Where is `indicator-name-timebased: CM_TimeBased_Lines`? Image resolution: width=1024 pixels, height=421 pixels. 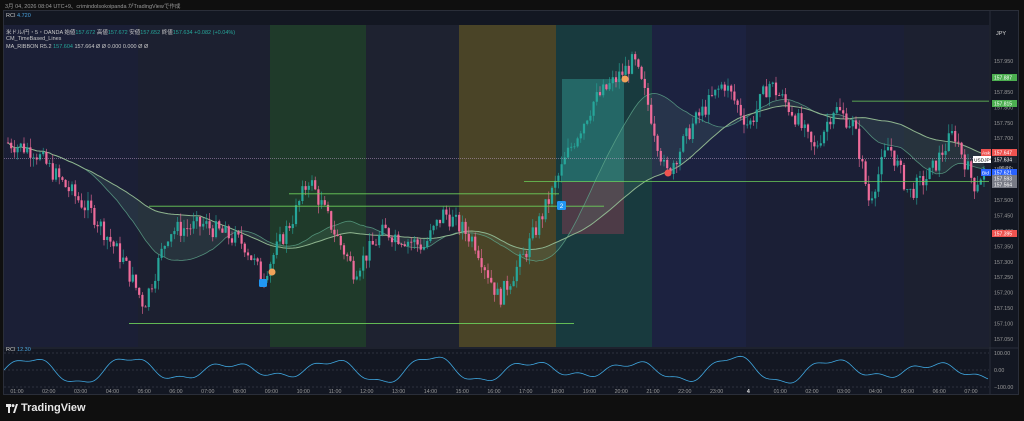
indicator-name-timebased: CM_TimeBased_Lines is located at coordinates (34, 39).